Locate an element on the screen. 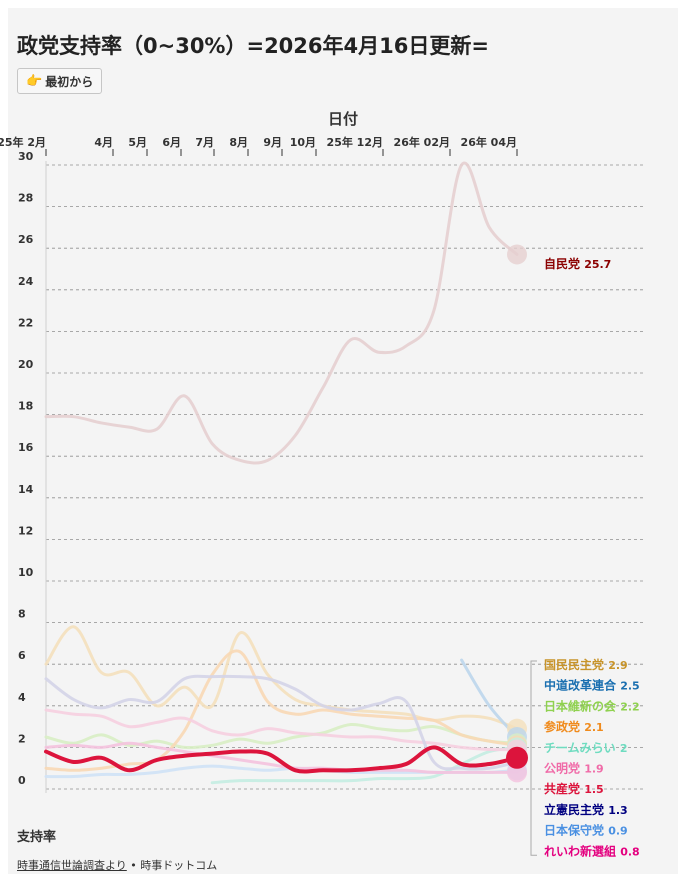 Image resolution: width=686 pixels, height=879 pixels. page-title: 政党支持率（0~30%）=2026年4月16日更新= is located at coordinates (253, 46).